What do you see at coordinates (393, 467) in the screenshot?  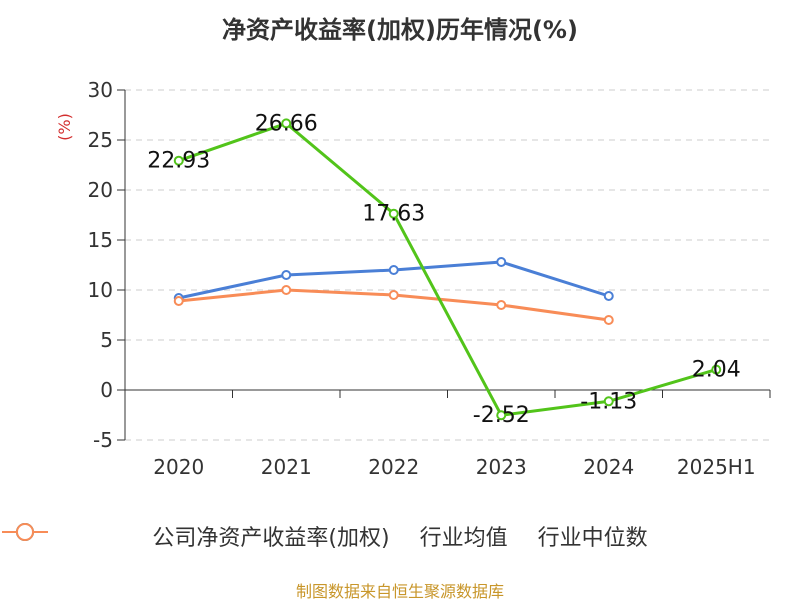 I see `x-tick-label: 2022` at bounding box center [393, 467].